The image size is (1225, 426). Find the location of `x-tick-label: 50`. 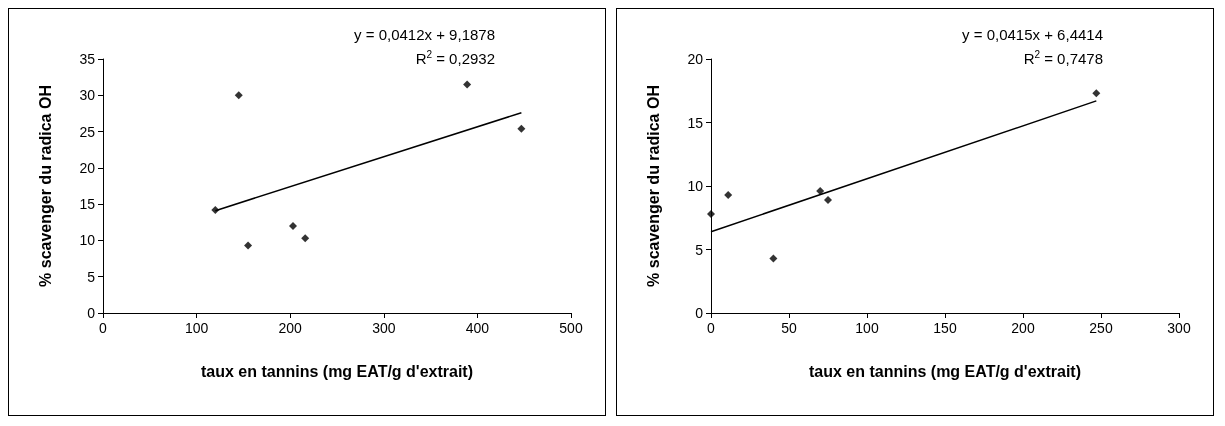

x-tick-label: 50 is located at coordinates (789, 328).